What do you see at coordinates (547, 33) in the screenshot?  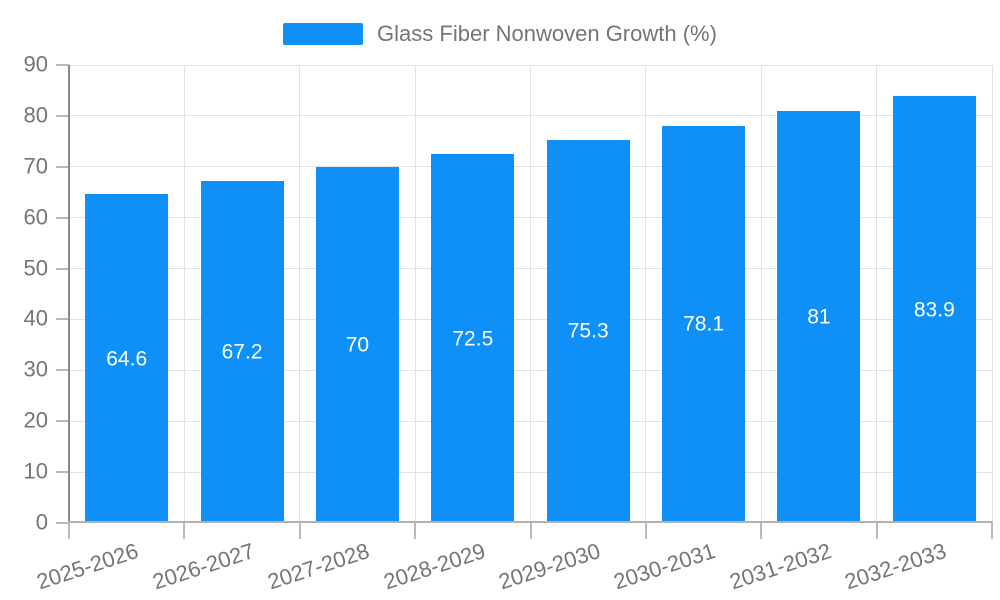 I see `legend-label: Glass Fiber Nonwoven Growth (%)` at bounding box center [547, 33].